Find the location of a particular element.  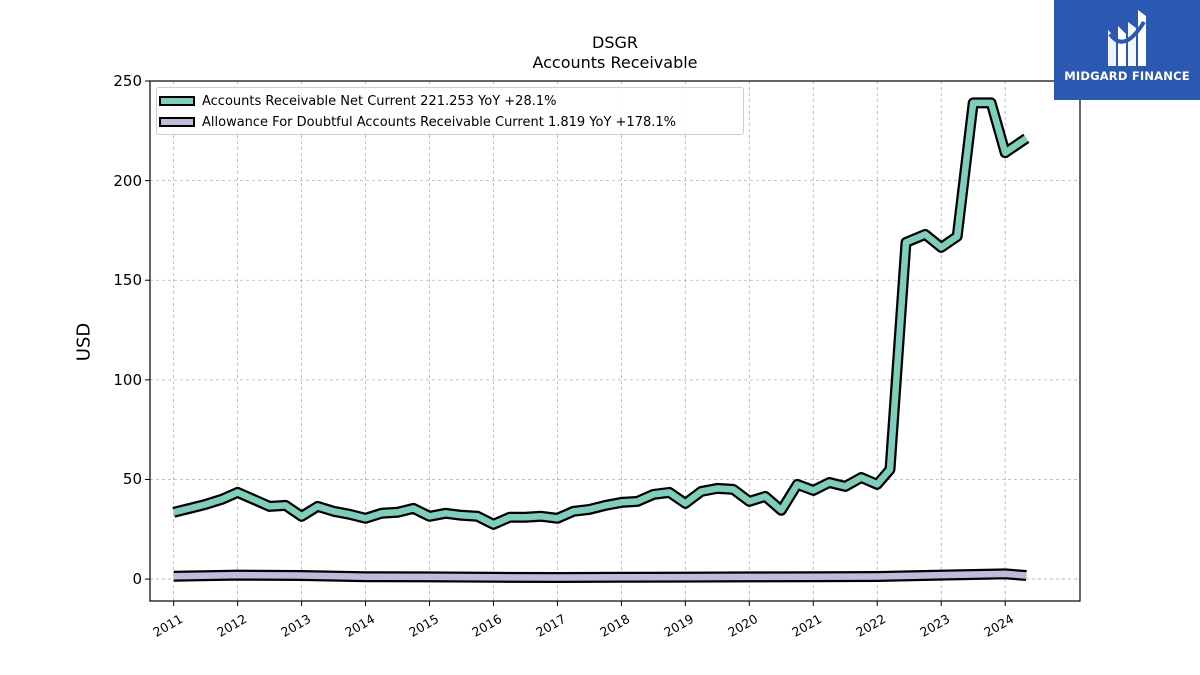

y-tick-label: 50 is located at coordinates (132, 479).